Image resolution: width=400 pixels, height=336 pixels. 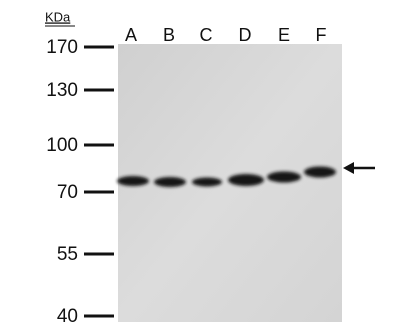 What do you see at coordinates (226, 176) in the screenshot?
I see `bands` at bounding box center [226, 176].